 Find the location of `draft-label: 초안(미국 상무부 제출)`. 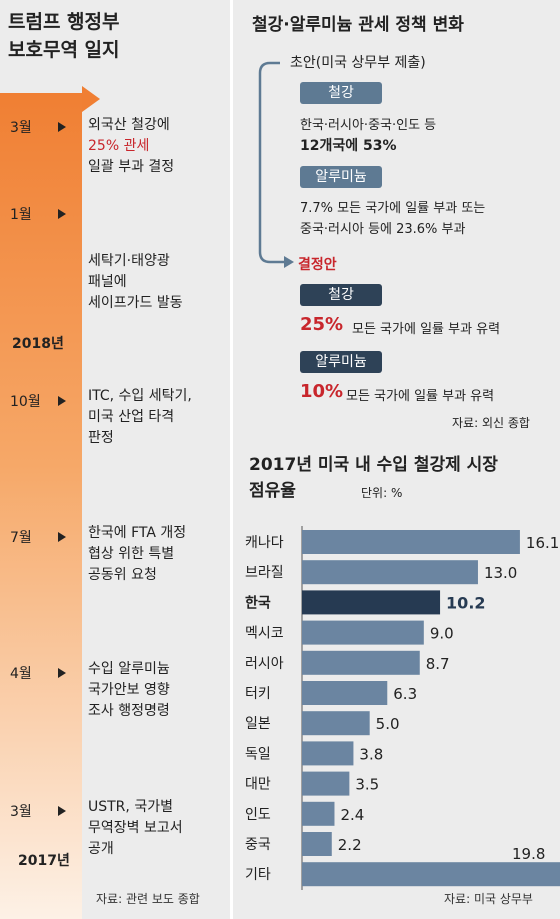

draft-label: 초안(미국 상무부 제출) is located at coordinates (358, 63).